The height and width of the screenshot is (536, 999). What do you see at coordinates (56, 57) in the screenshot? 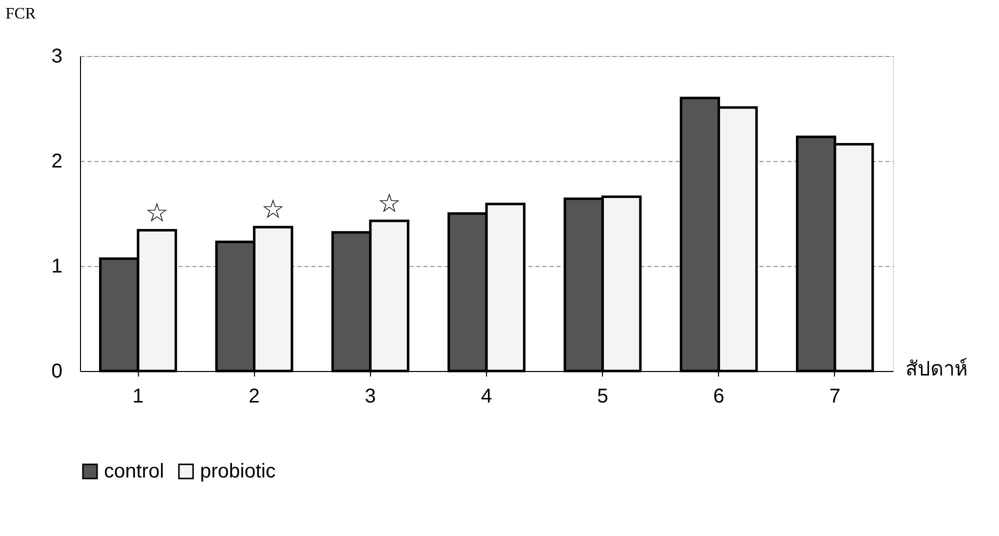
I see `y-tick-label: 3` at bounding box center [56, 57].